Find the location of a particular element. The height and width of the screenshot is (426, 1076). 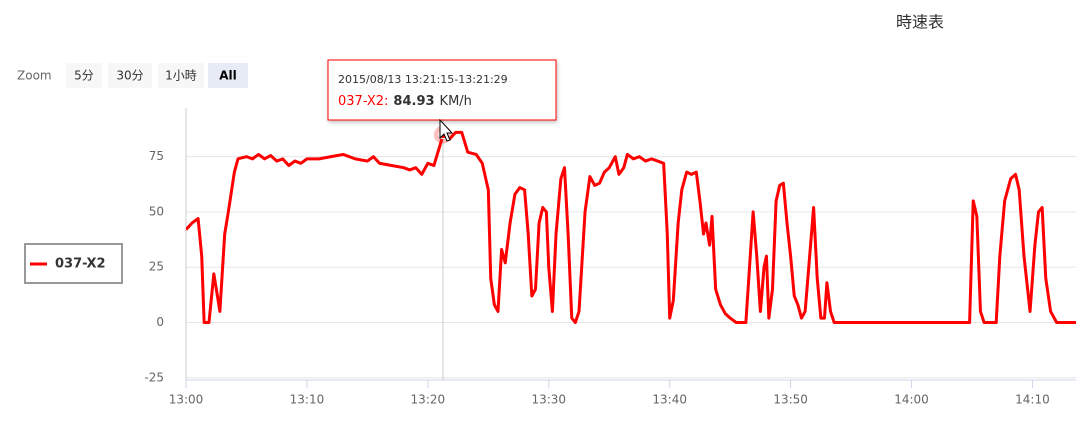

x-tick-label: 14:00 is located at coordinates (911, 400).